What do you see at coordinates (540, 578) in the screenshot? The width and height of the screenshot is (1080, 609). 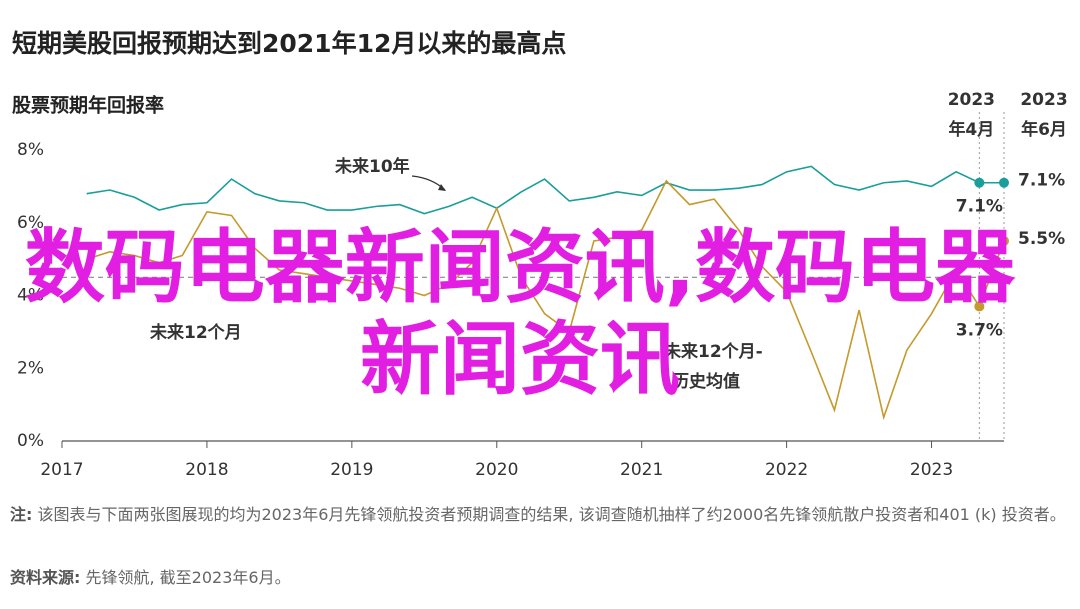 I see `source: 资料来源: 先锋领航, 截至2023年6月。` at bounding box center [540, 578].